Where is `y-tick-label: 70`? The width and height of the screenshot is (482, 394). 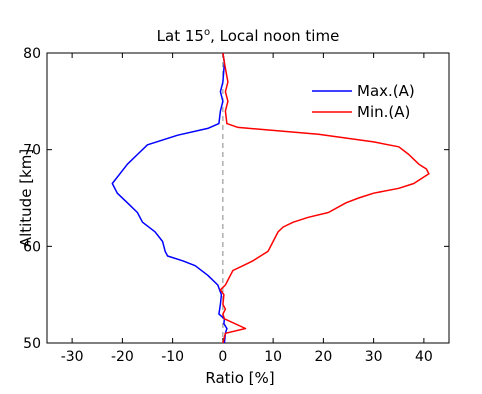
y-tick-label: 70 is located at coordinates (32, 151).